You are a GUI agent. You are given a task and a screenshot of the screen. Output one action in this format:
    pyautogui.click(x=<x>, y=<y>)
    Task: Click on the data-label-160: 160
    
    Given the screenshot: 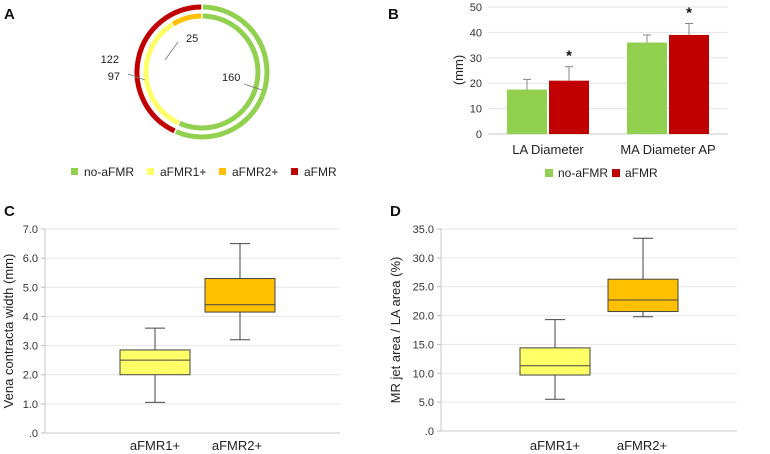 What is the action you would take?
    pyautogui.click(x=231, y=78)
    